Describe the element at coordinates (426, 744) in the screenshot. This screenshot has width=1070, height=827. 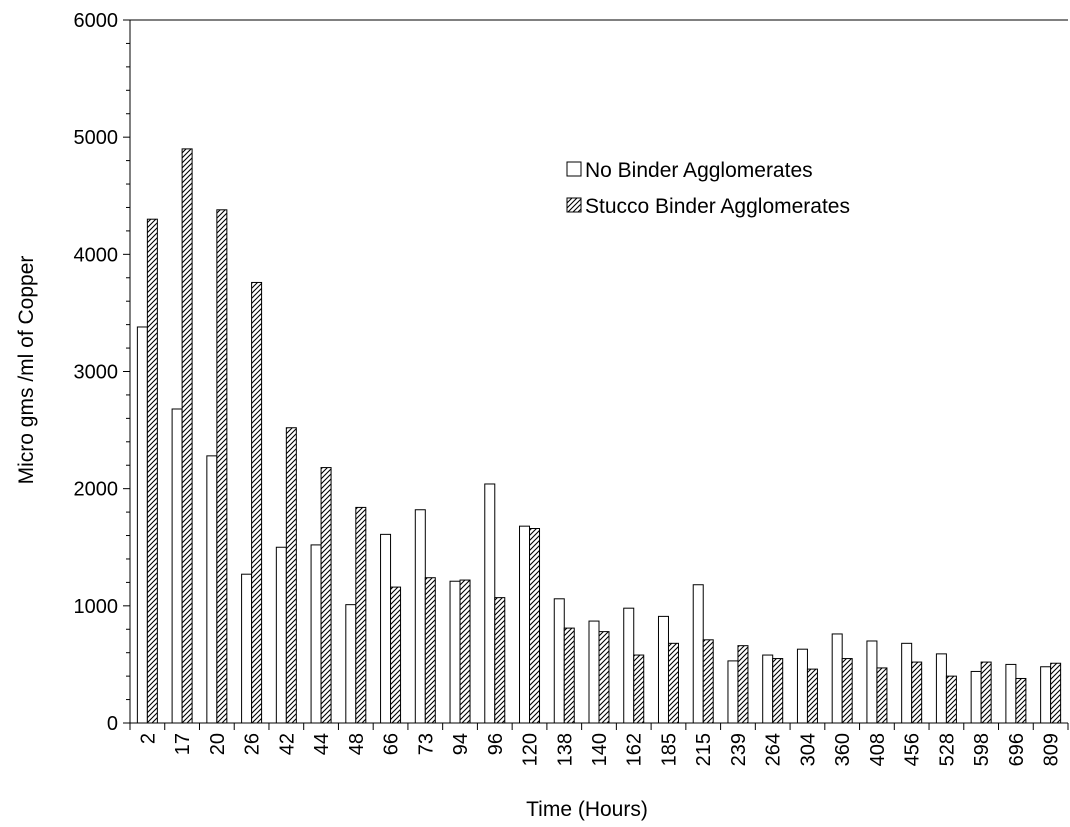
I see `x-tick-label: 73` at that location.